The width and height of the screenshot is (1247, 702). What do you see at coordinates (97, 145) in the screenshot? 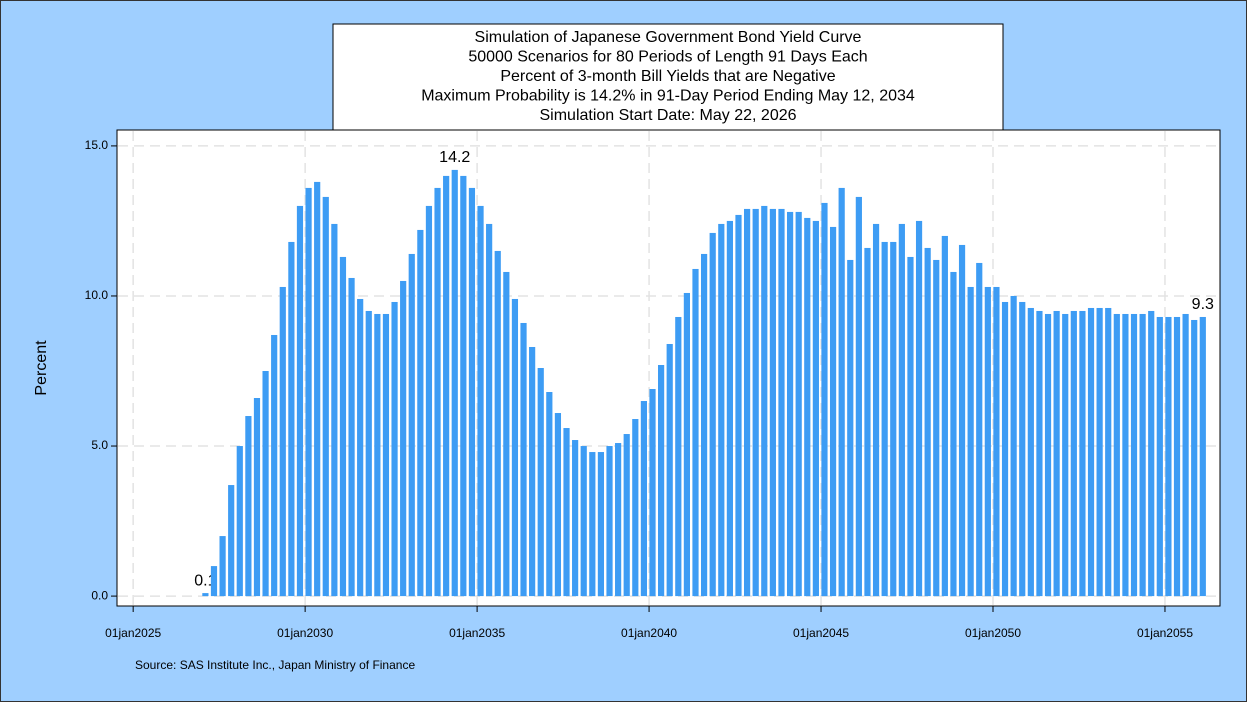
I see `y-tick-label: 15.0` at bounding box center [97, 145].